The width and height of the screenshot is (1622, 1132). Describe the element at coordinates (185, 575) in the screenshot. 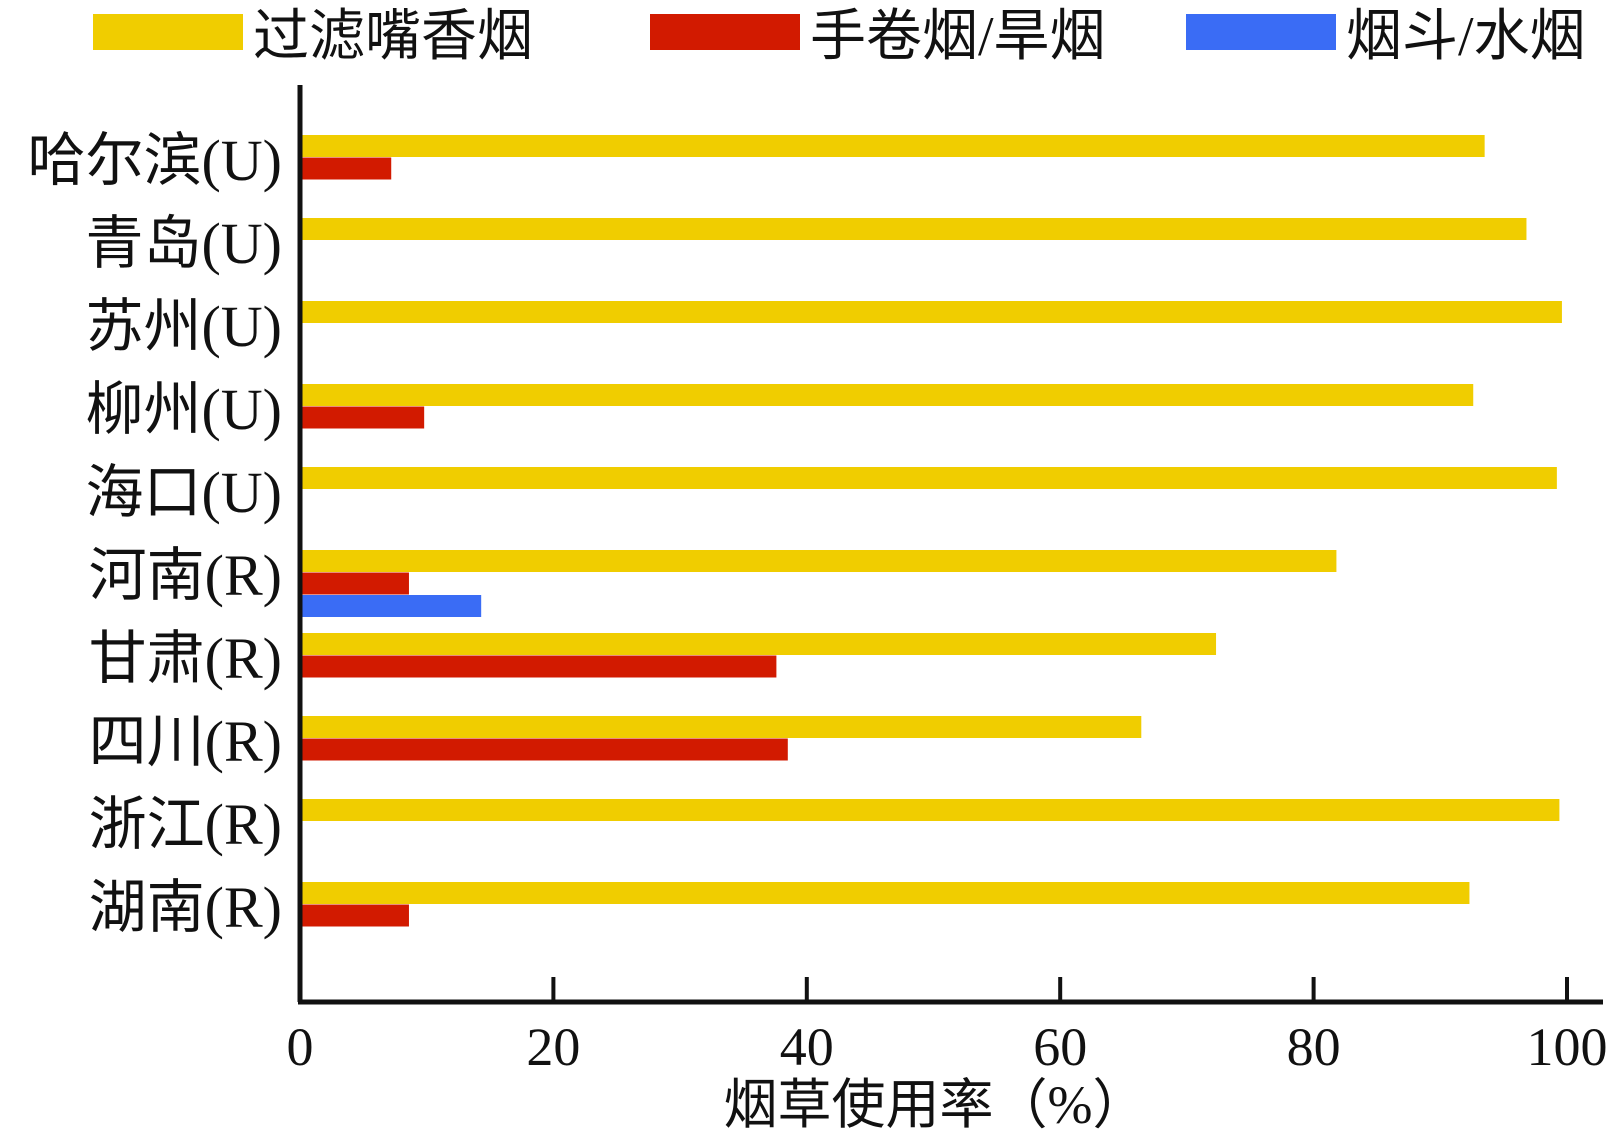

I see `y-axis-label-6: 河南(R)` at that location.